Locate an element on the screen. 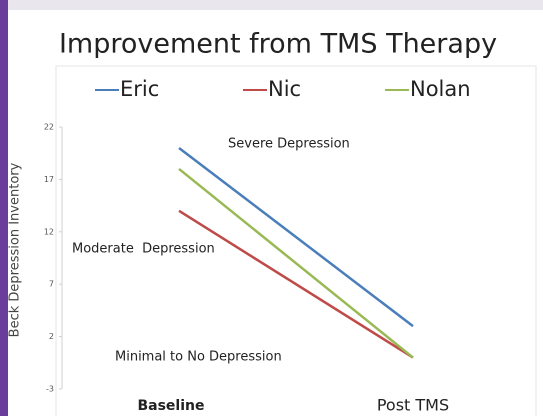 The width and height of the screenshot is (543, 416). y-tick-label: 2 is located at coordinates (51, 336).